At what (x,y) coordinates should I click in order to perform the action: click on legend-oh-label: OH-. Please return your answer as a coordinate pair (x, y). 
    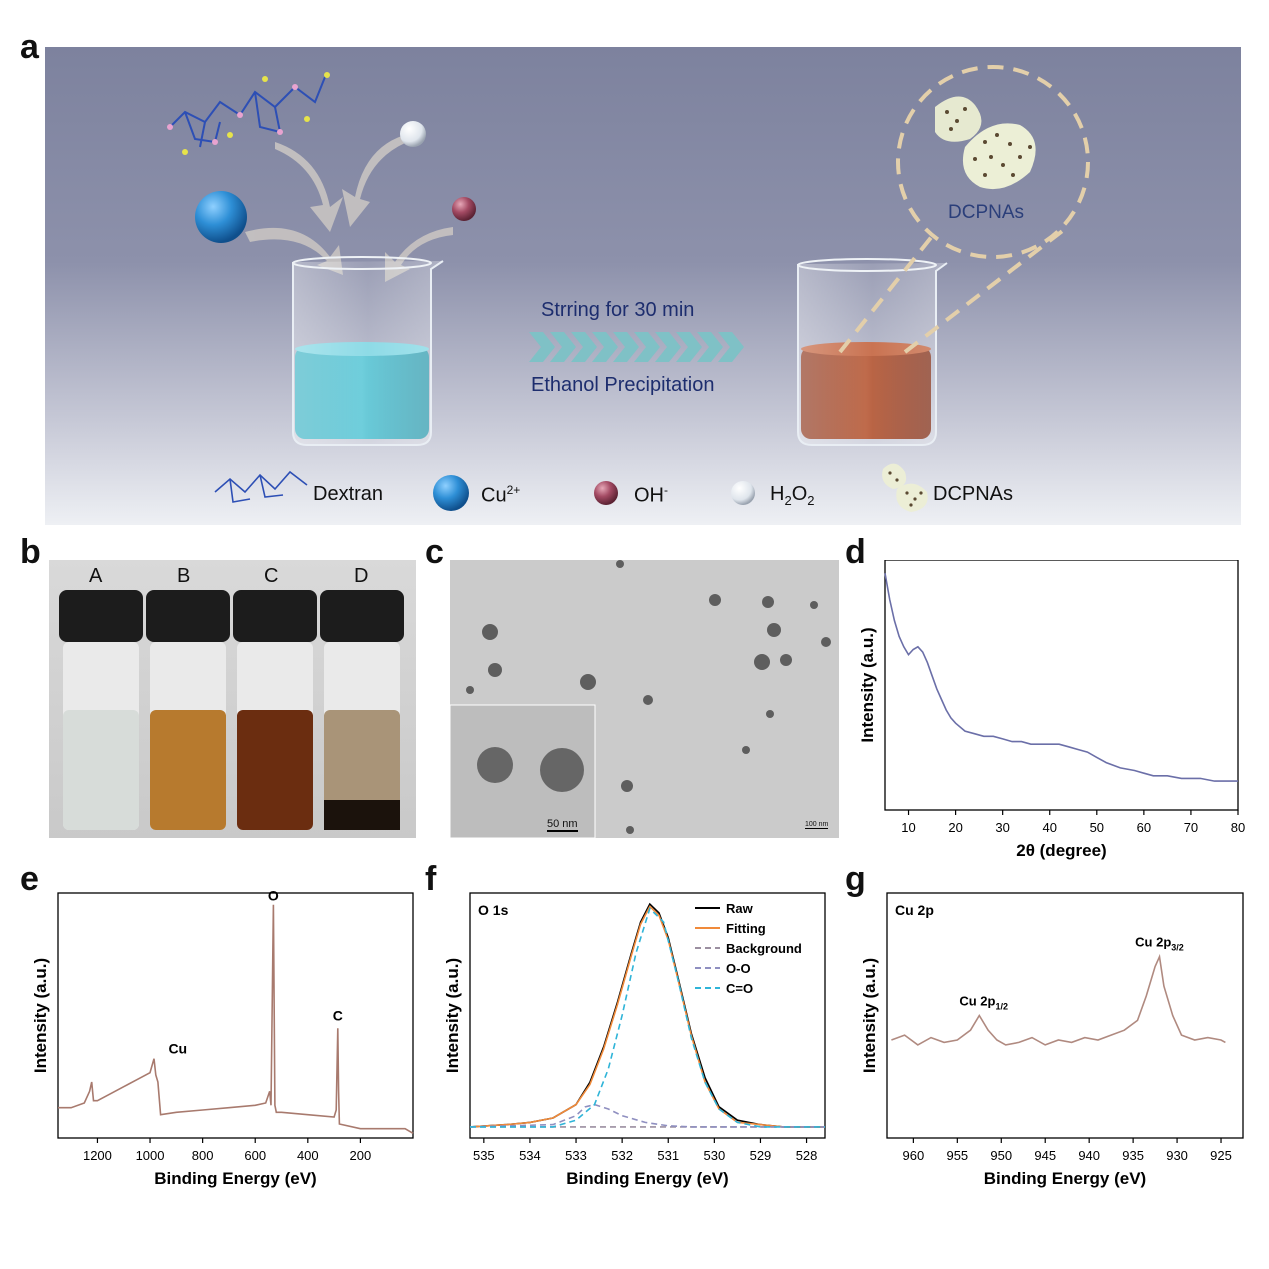
    Looking at the image, I should click on (651, 495).